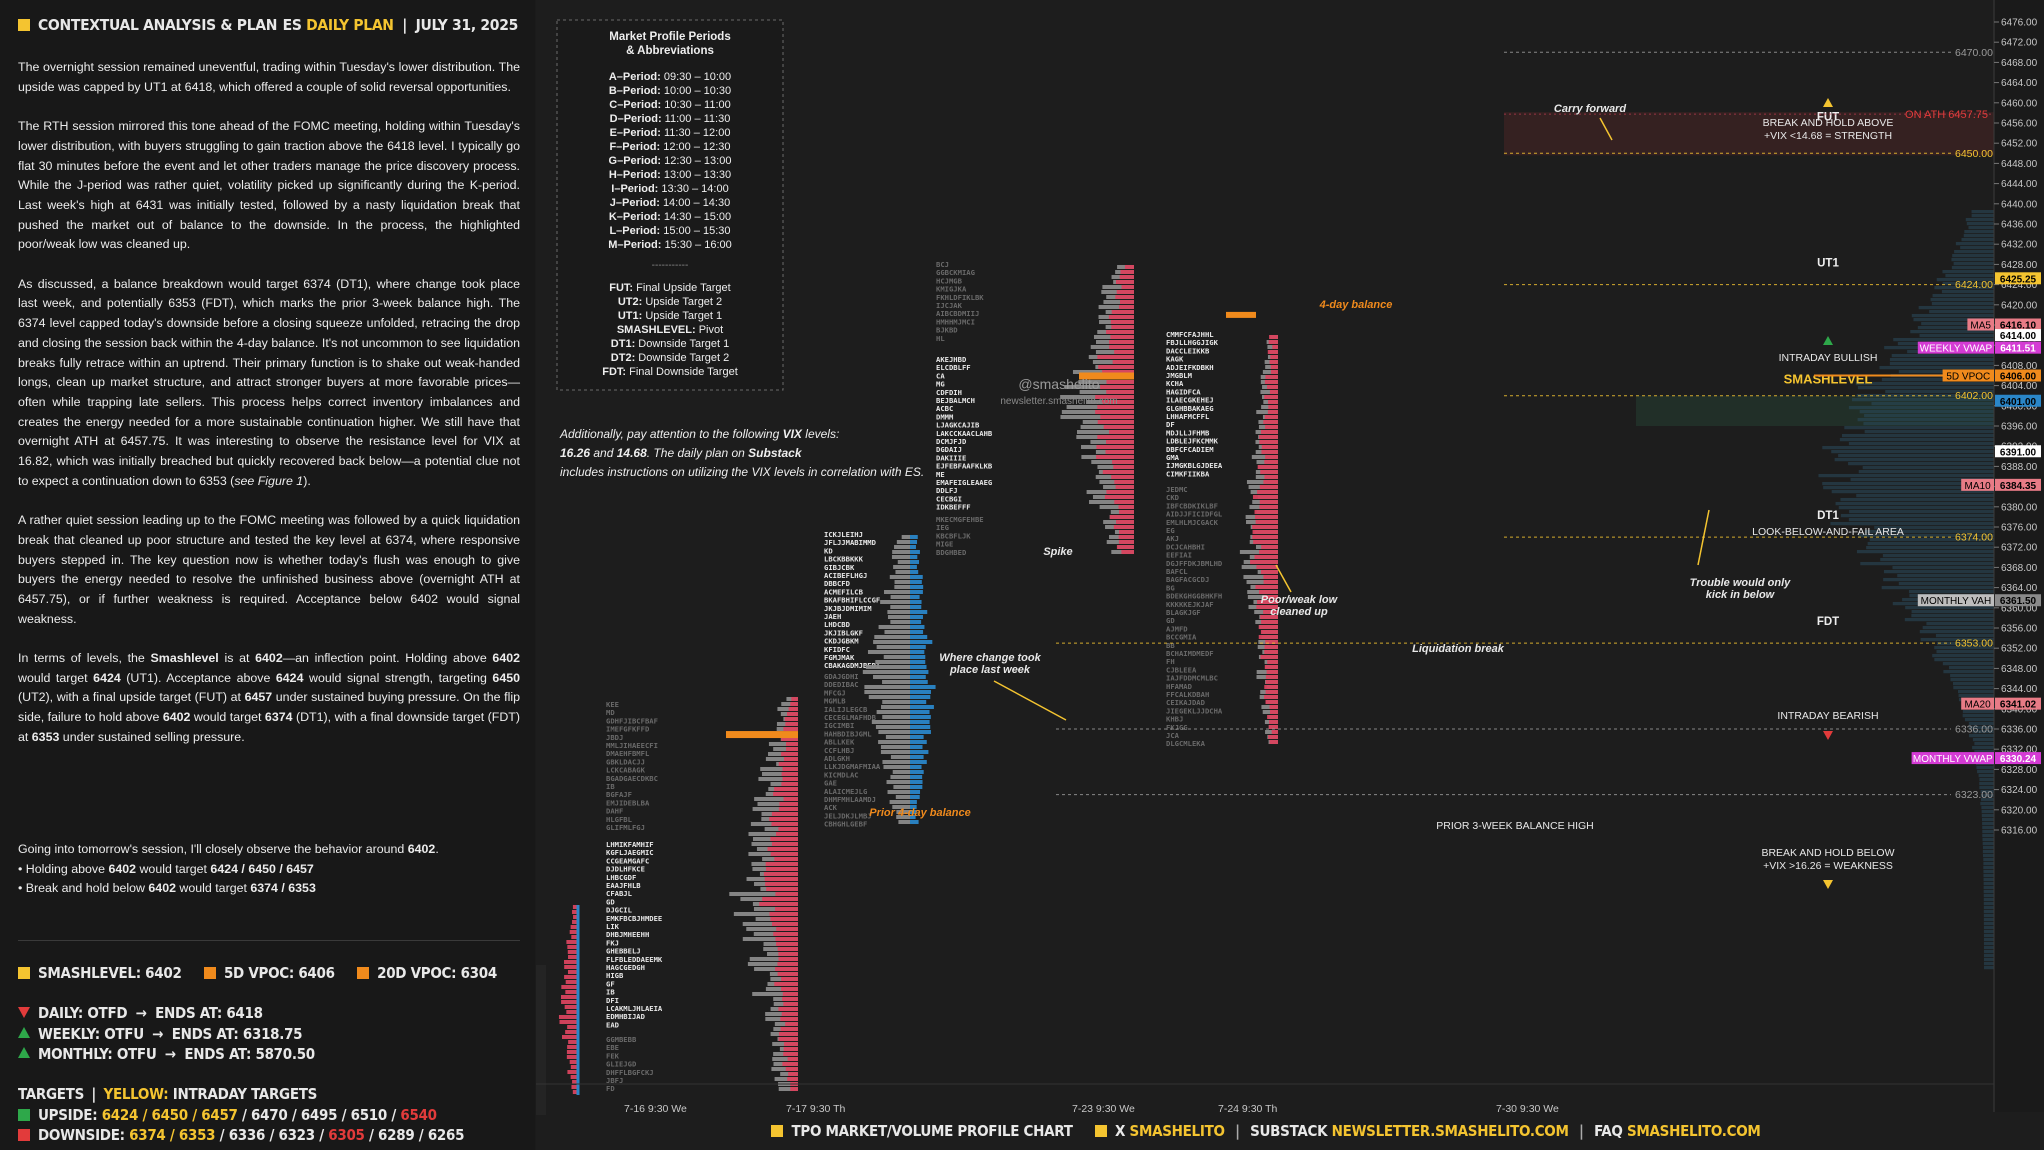  I want to click on tpo-row: CIMKFIIKBA, so click(1188, 473).